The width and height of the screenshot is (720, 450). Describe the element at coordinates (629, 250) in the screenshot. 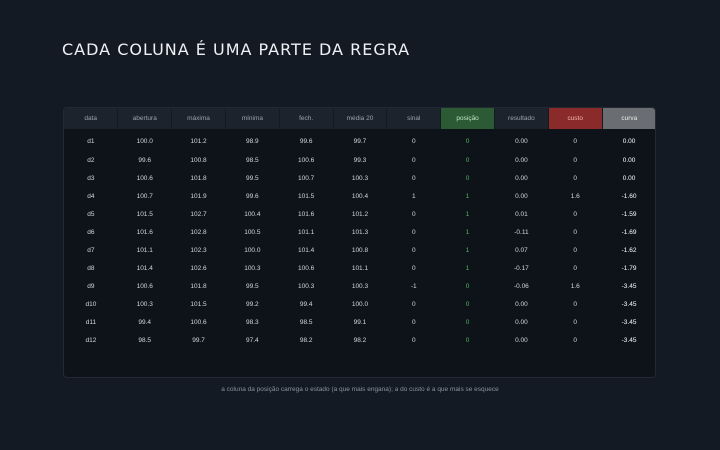

I see `cell-curva: -1.62` at that location.